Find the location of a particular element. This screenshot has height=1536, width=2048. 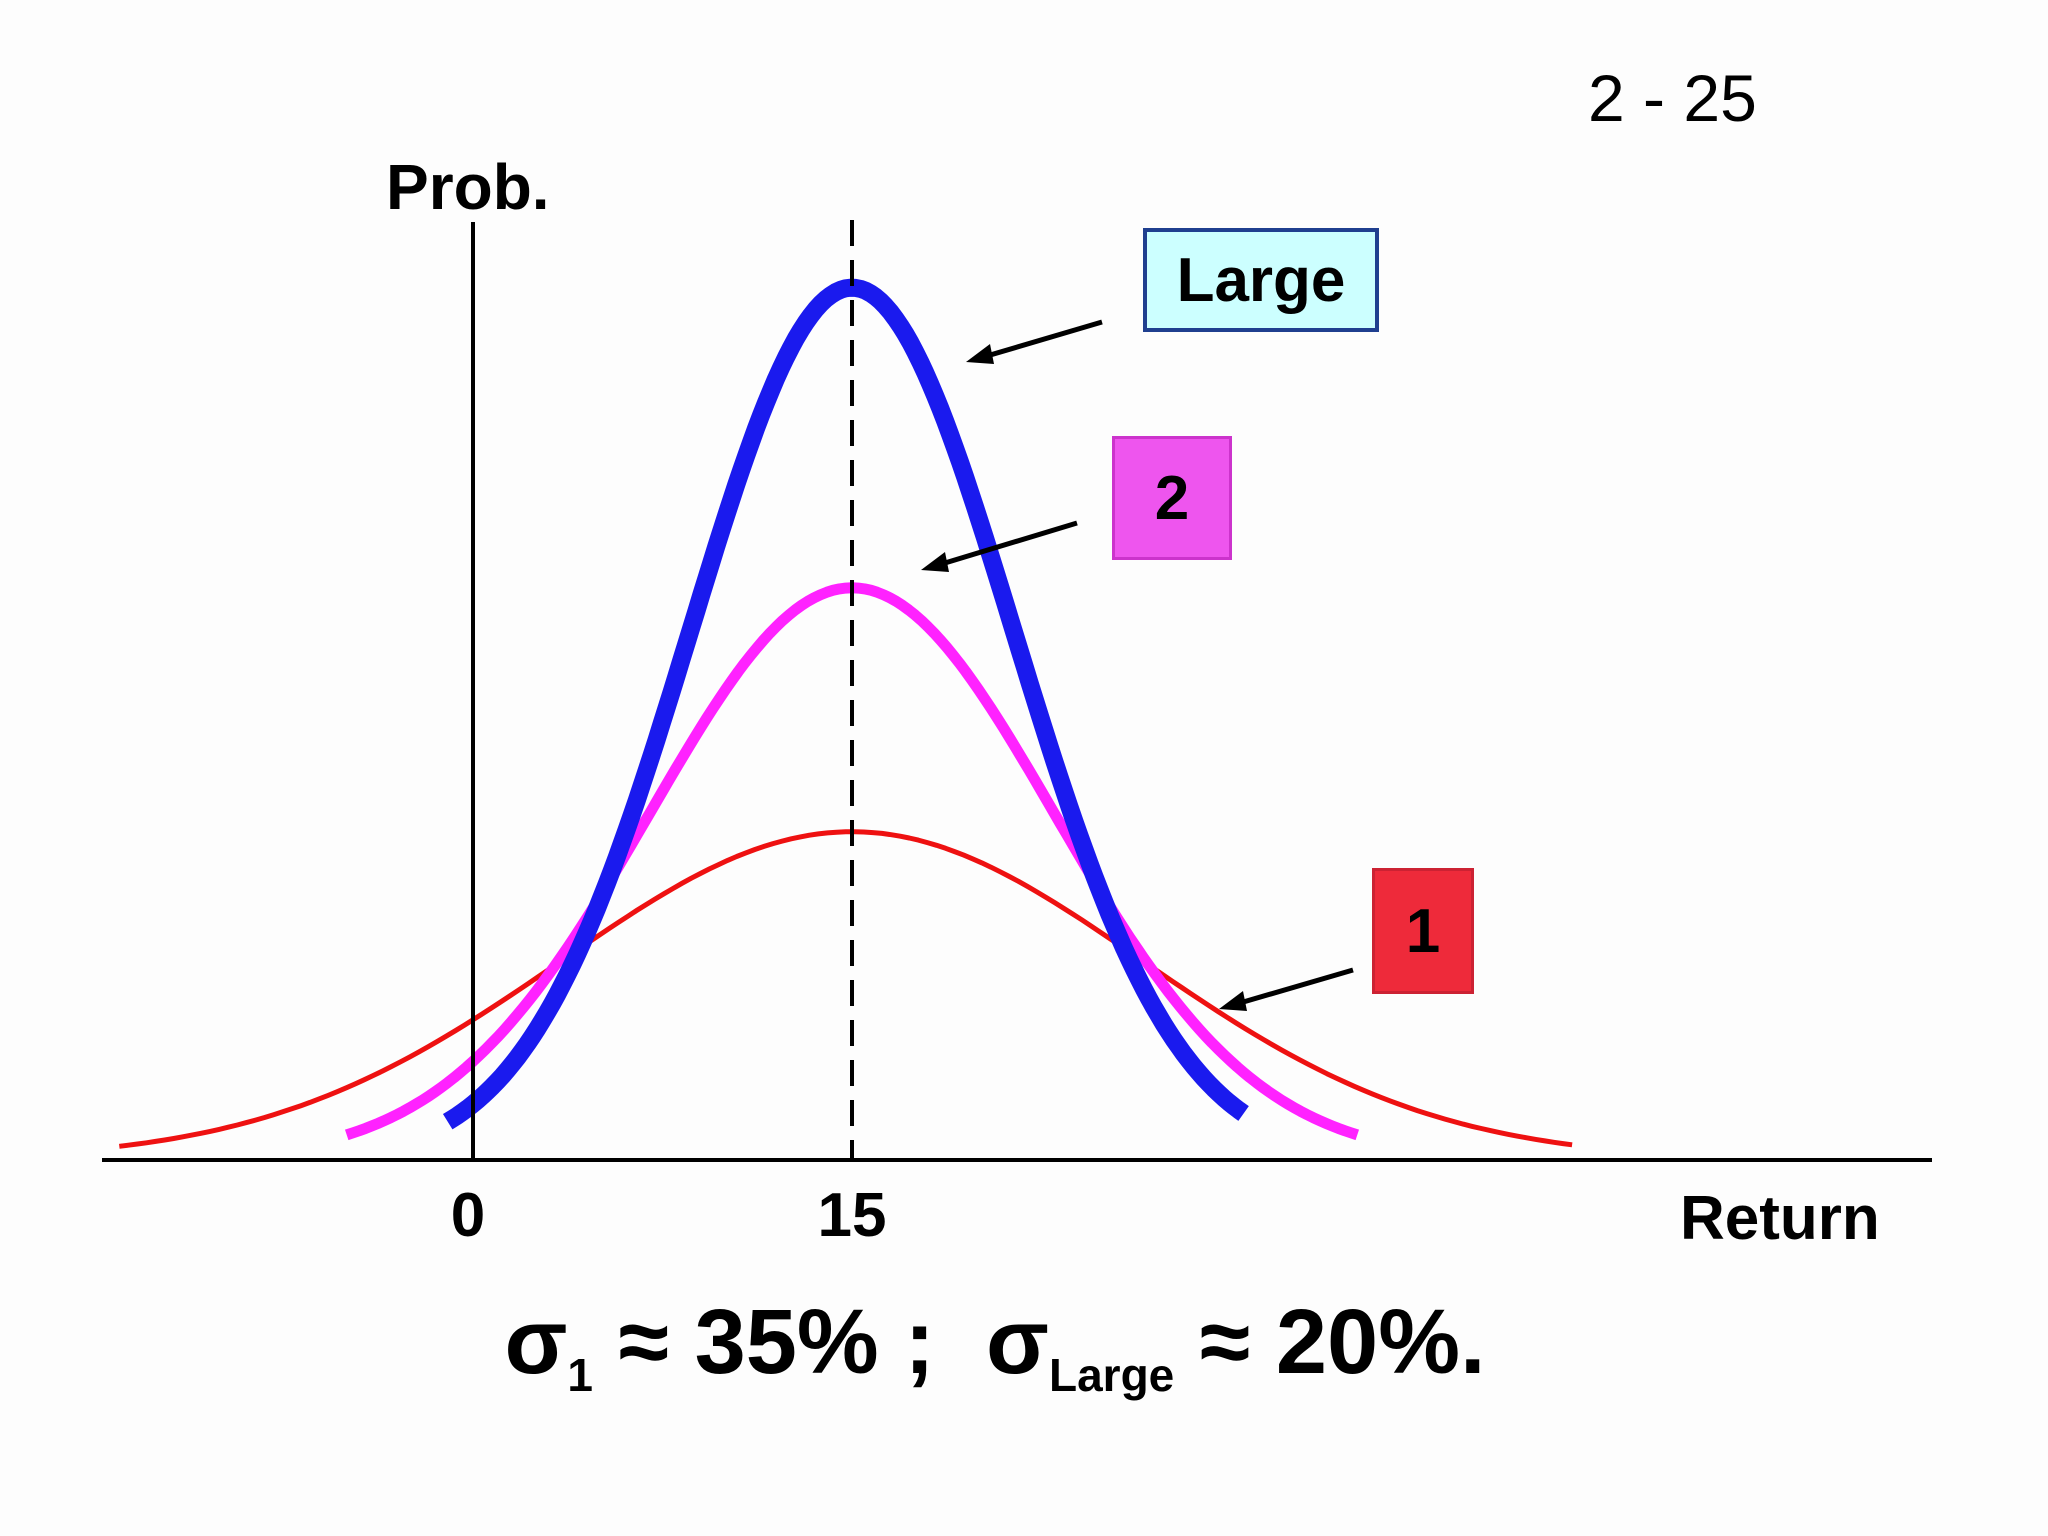

label-large-text: Large is located at coordinates (1261, 280).